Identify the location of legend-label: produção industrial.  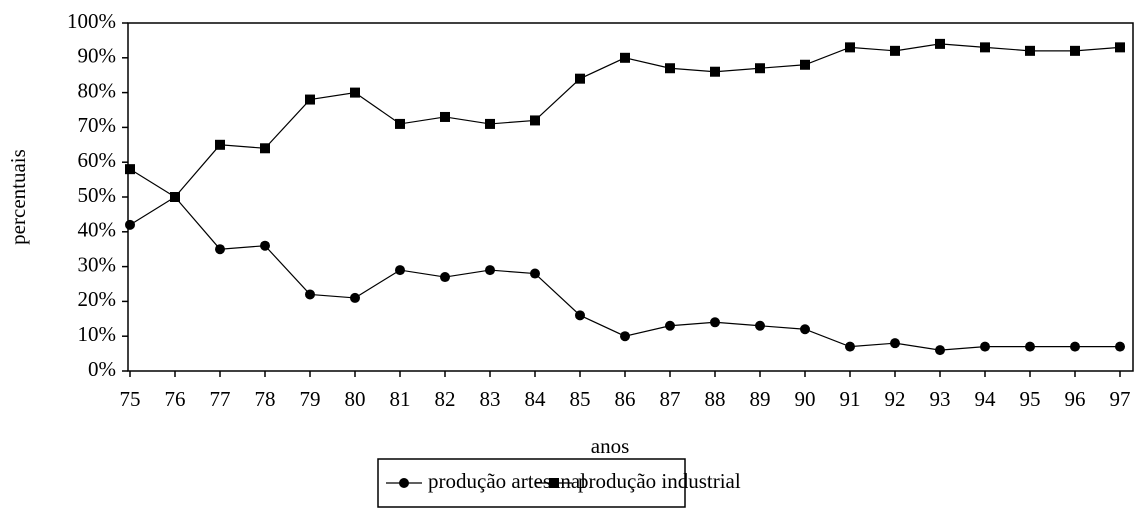
(659, 481).